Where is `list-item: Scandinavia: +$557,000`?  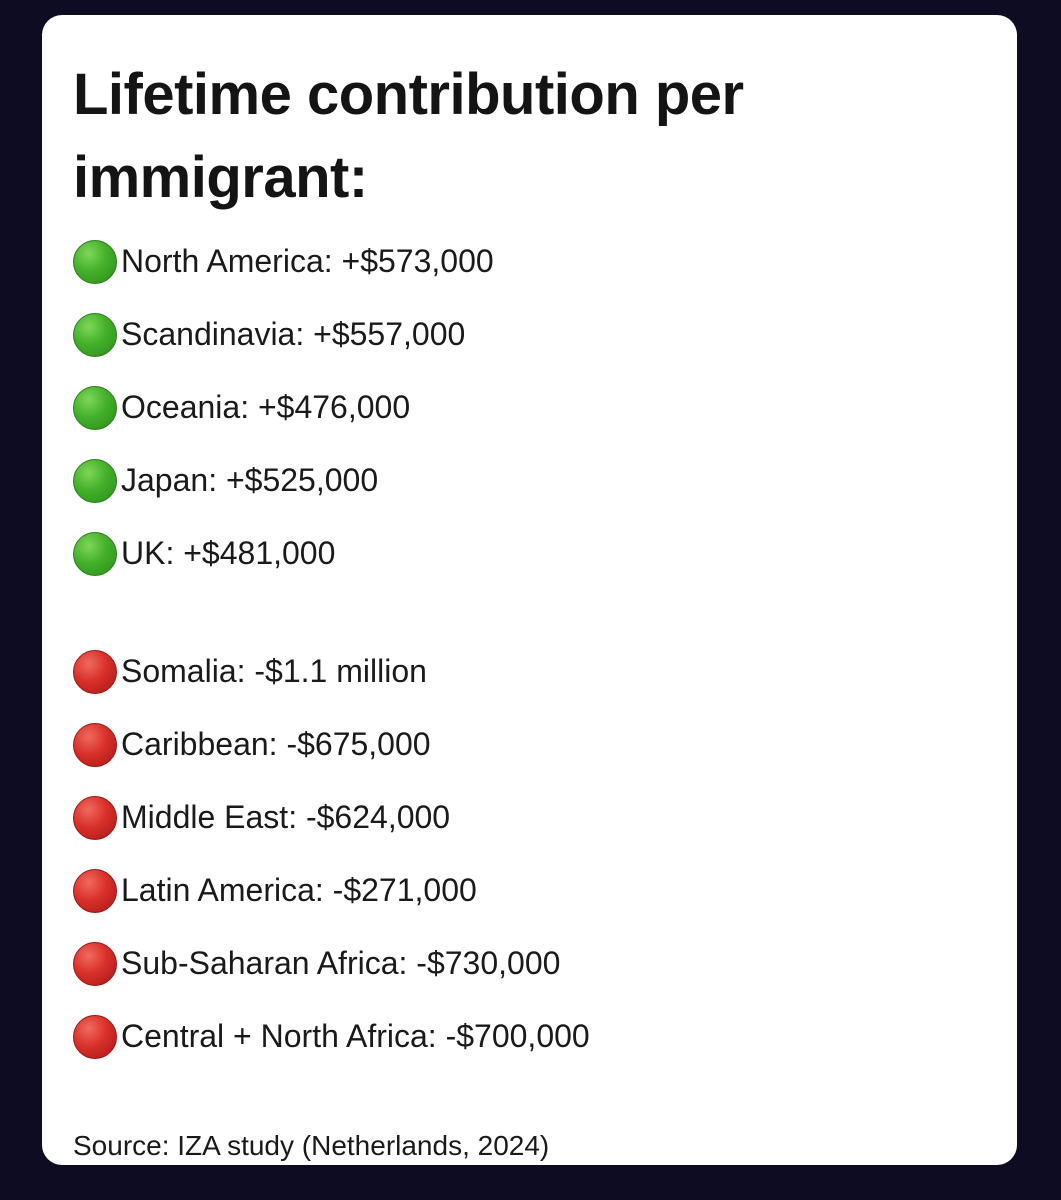 list-item: Scandinavia: +$557,000 is located at coordinates (283, 334).